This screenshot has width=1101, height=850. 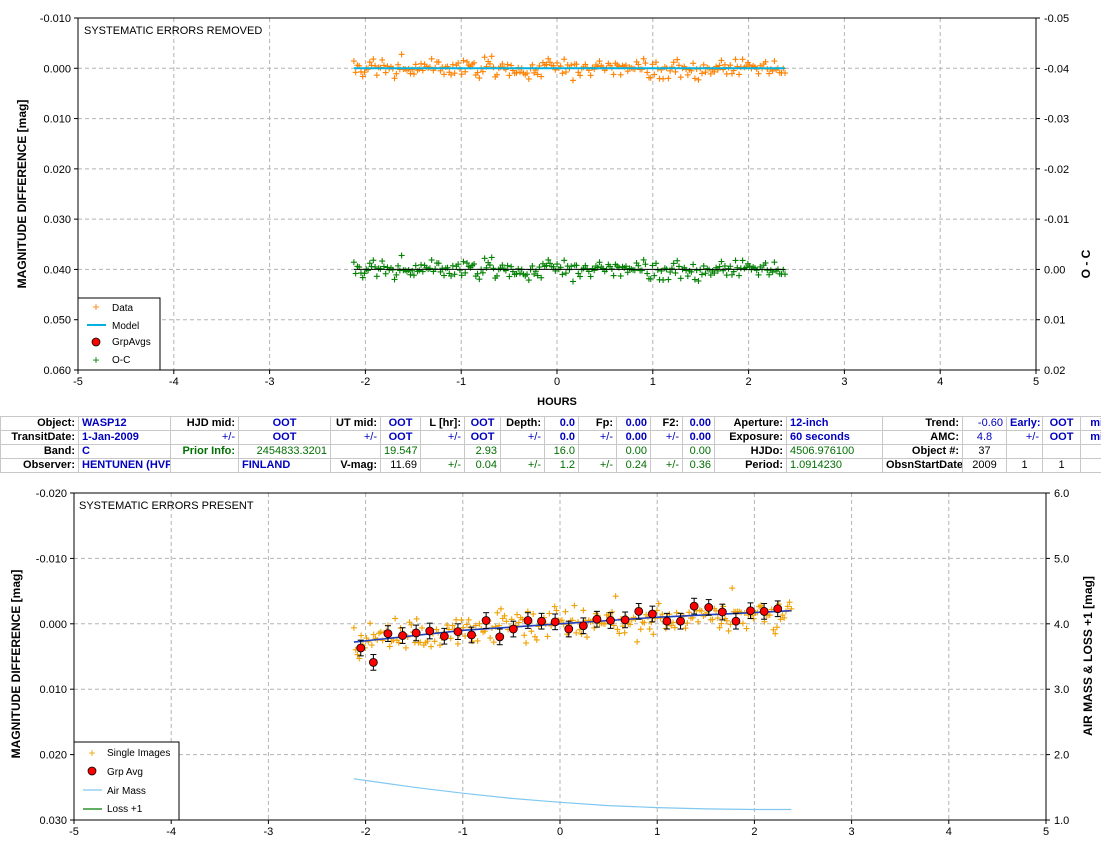 I want to click on y-tick-label: 0.040, so click(x=57, y=270).